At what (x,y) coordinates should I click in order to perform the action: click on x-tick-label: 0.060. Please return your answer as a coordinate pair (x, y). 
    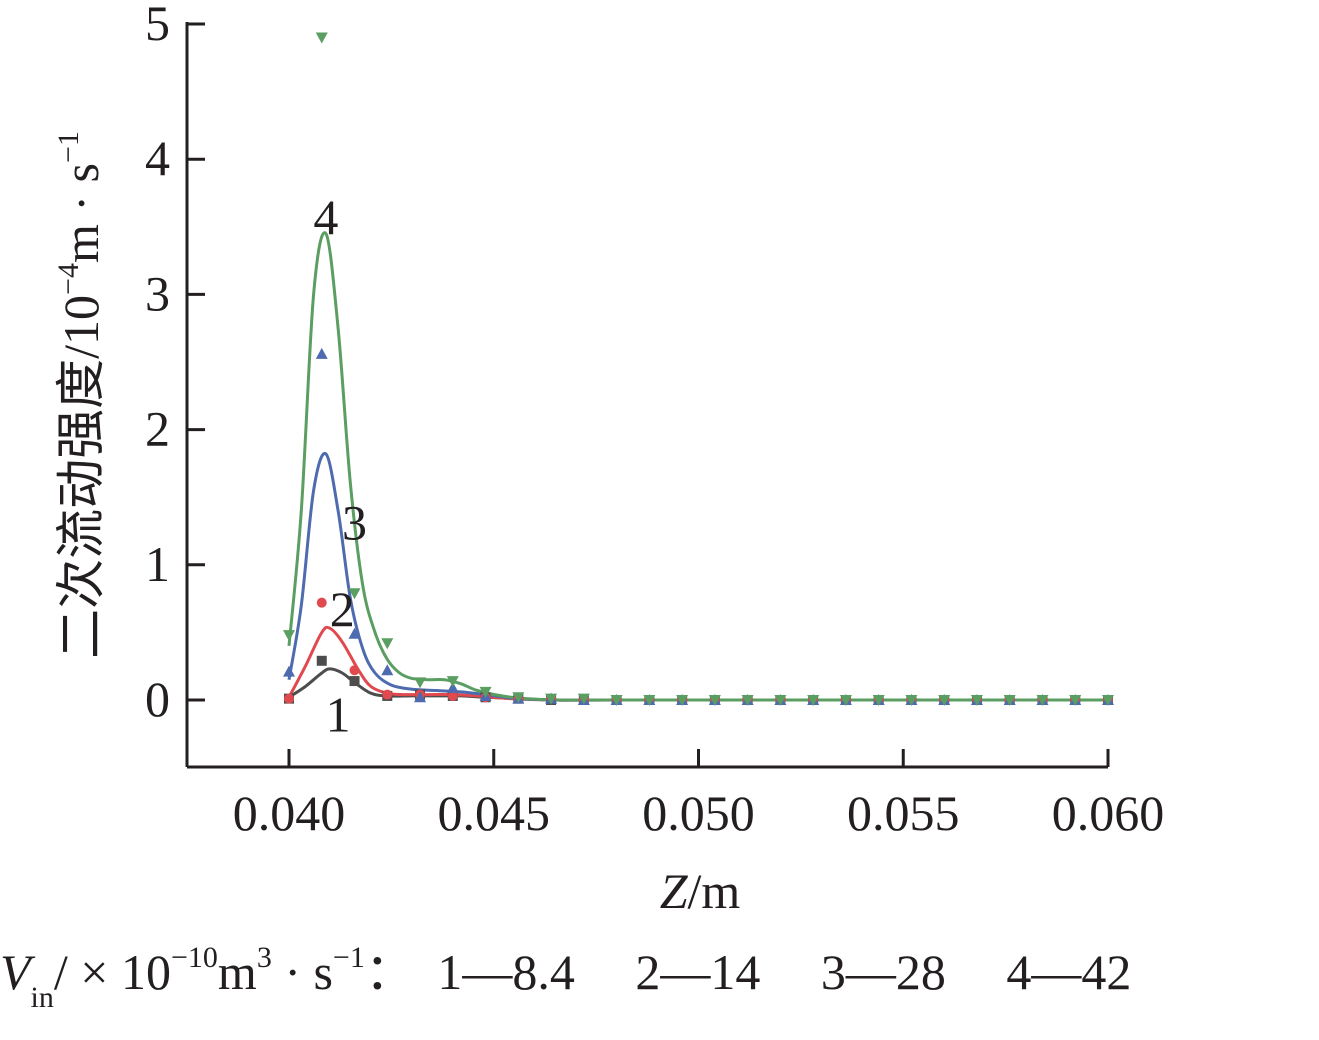
    Looking at the image, I should click on (1108, 813).